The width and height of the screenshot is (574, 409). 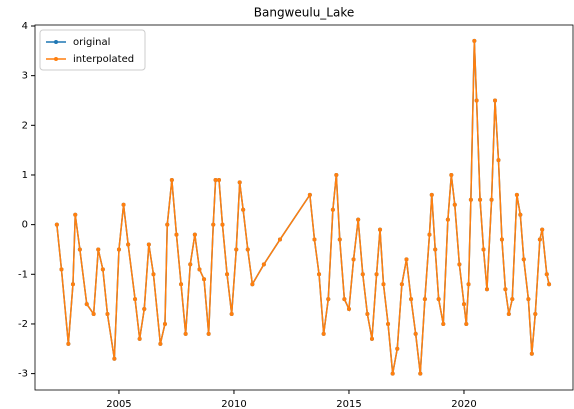 What do you see at coordinates (25, 225) in the screenshot?
I see `y-tick-label: 0` at bounding box center [25, 225].